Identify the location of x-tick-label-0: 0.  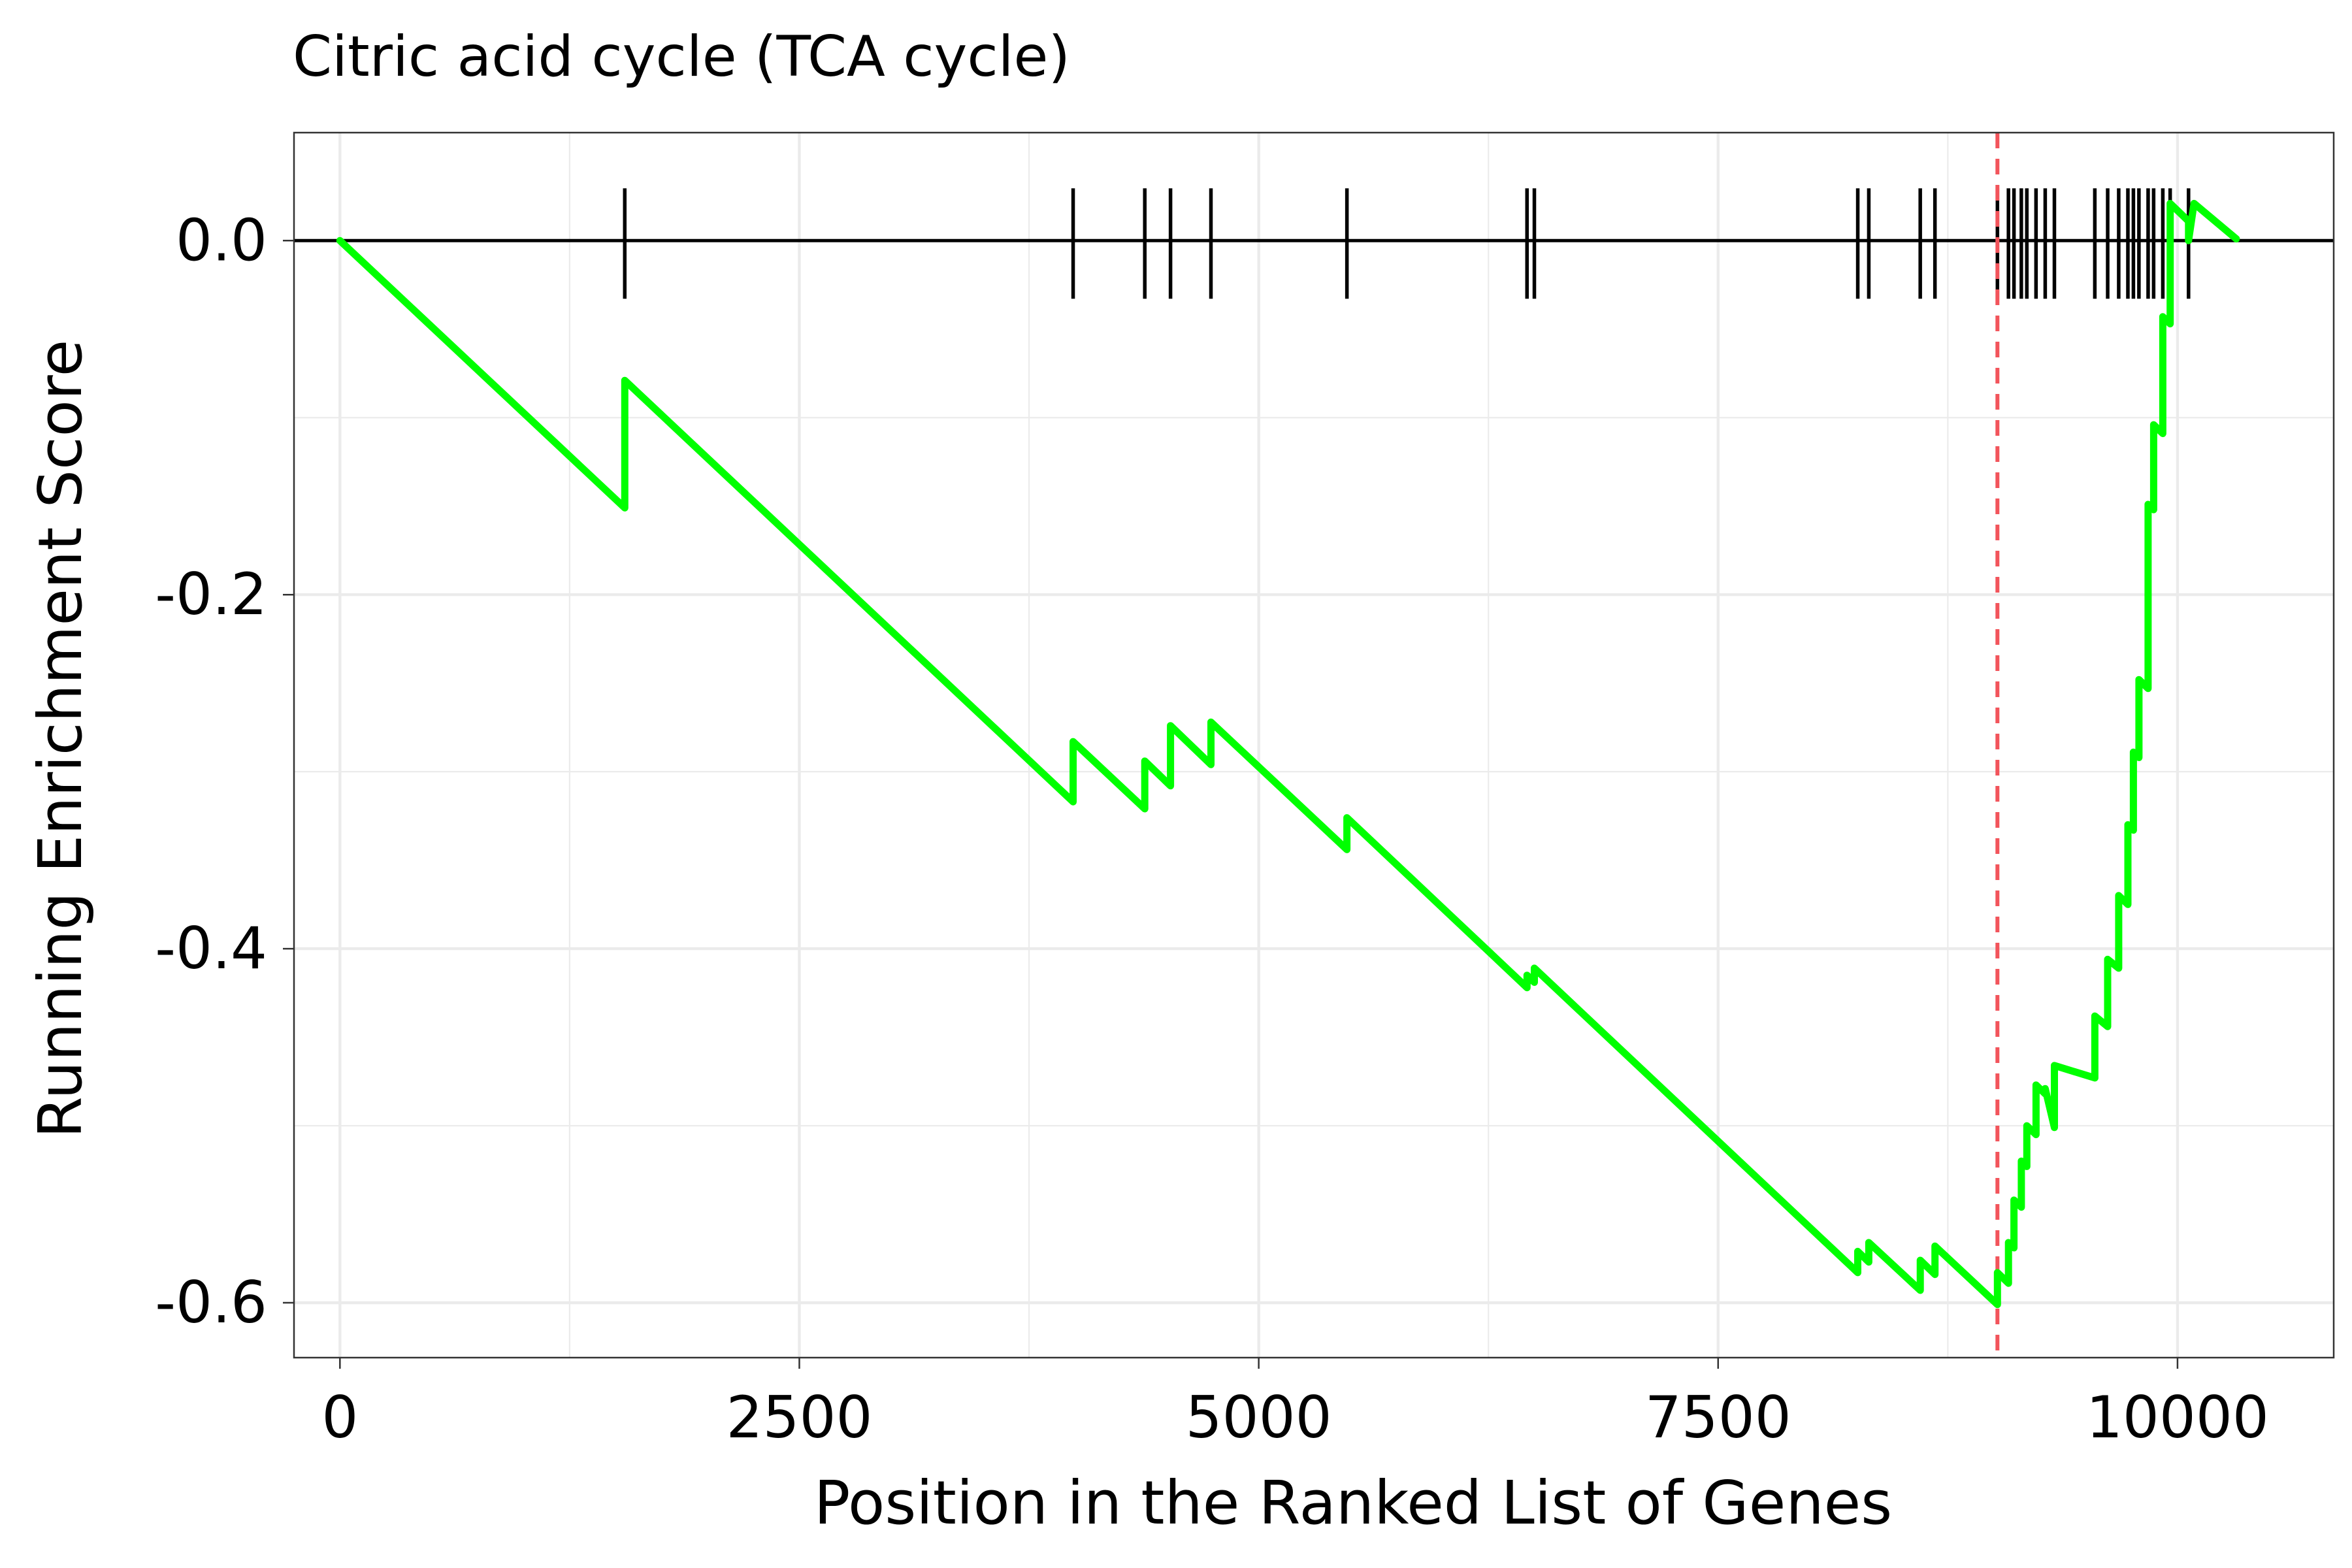
(339, 1417).